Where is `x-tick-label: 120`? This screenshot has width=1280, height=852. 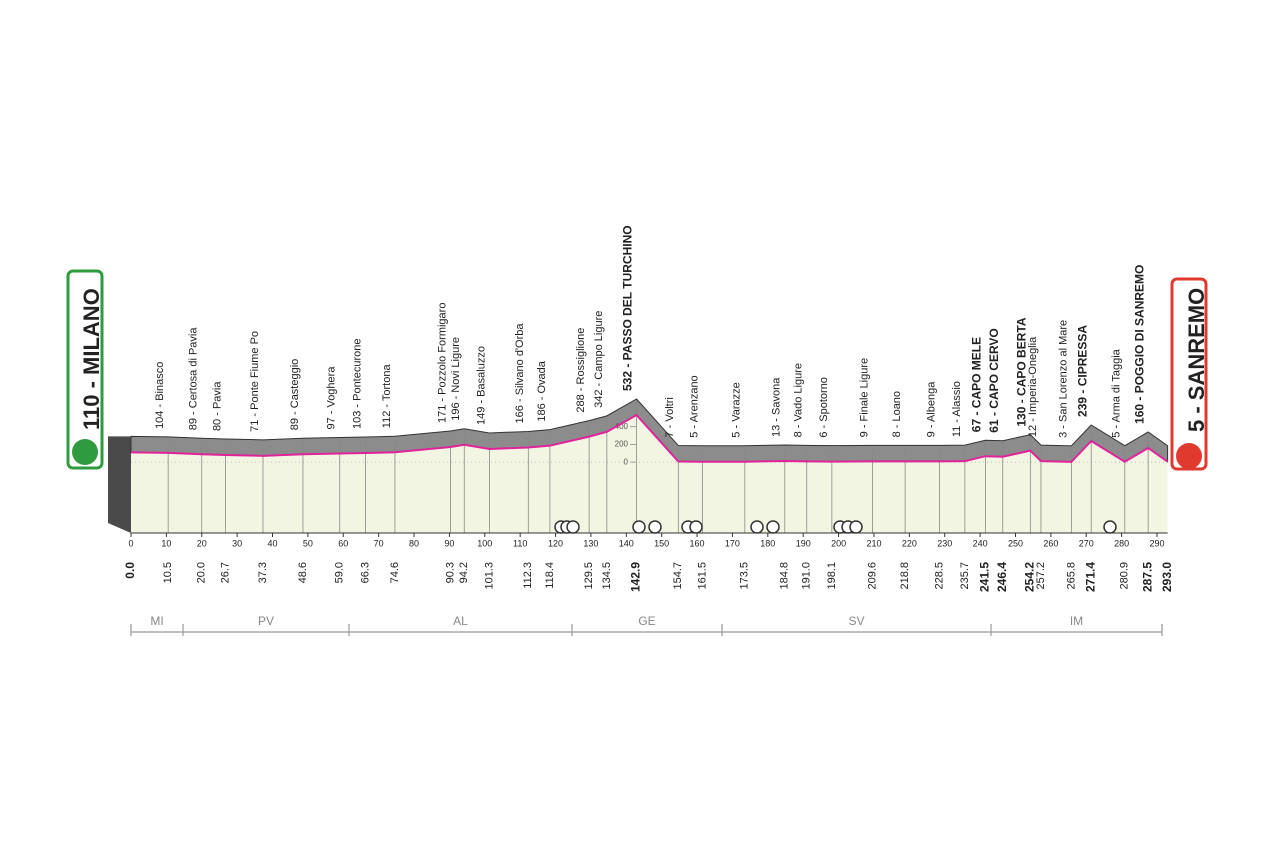
x-tick-label: 120 is located at coordinates (555, 543).